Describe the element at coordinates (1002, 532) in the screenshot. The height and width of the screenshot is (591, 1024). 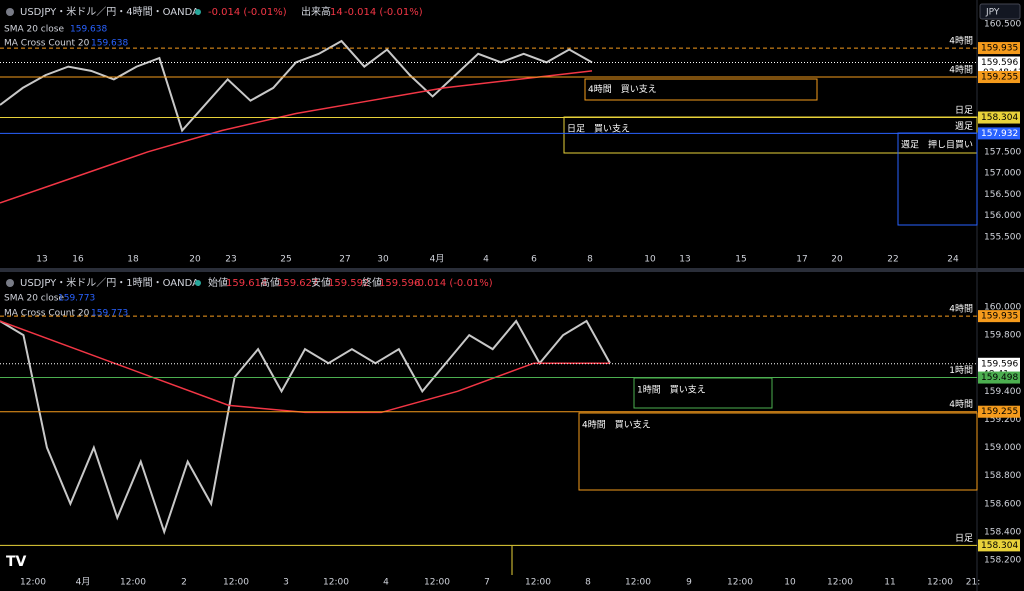
I see `price-tick-label: 158.400` at that location.